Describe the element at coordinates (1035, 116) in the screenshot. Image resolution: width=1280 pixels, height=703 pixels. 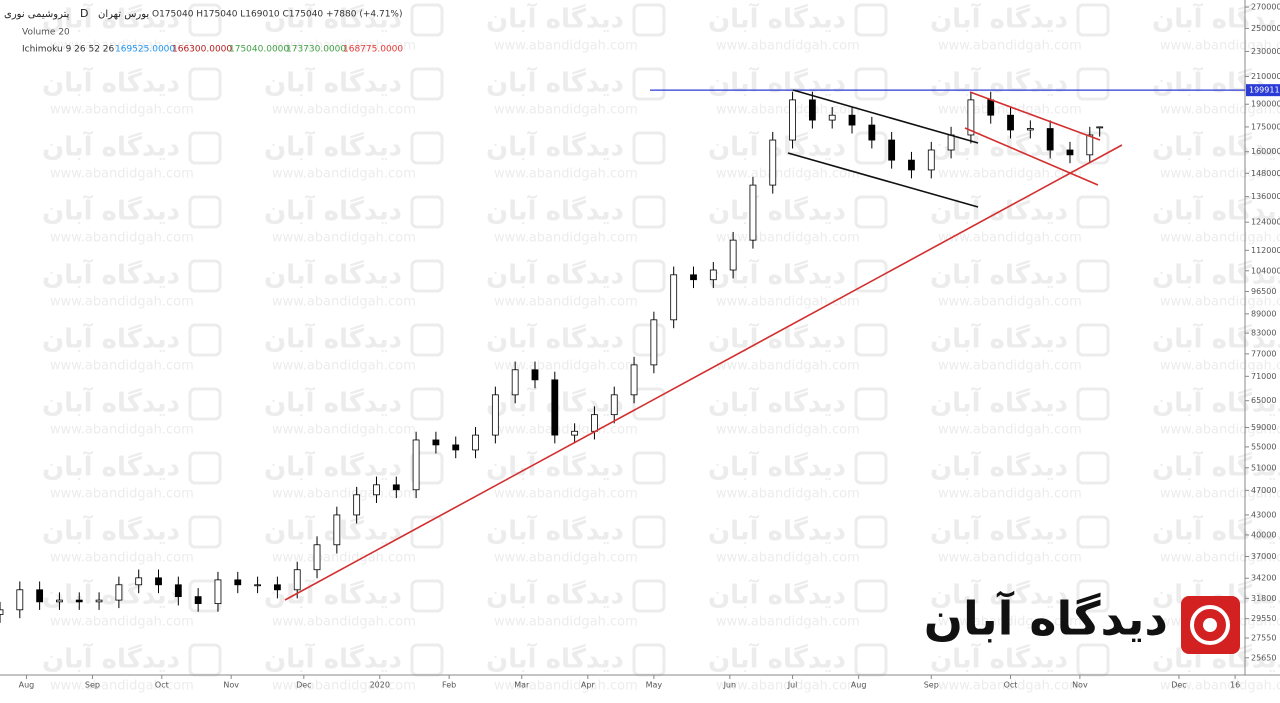
I see `trend-line` at that location.